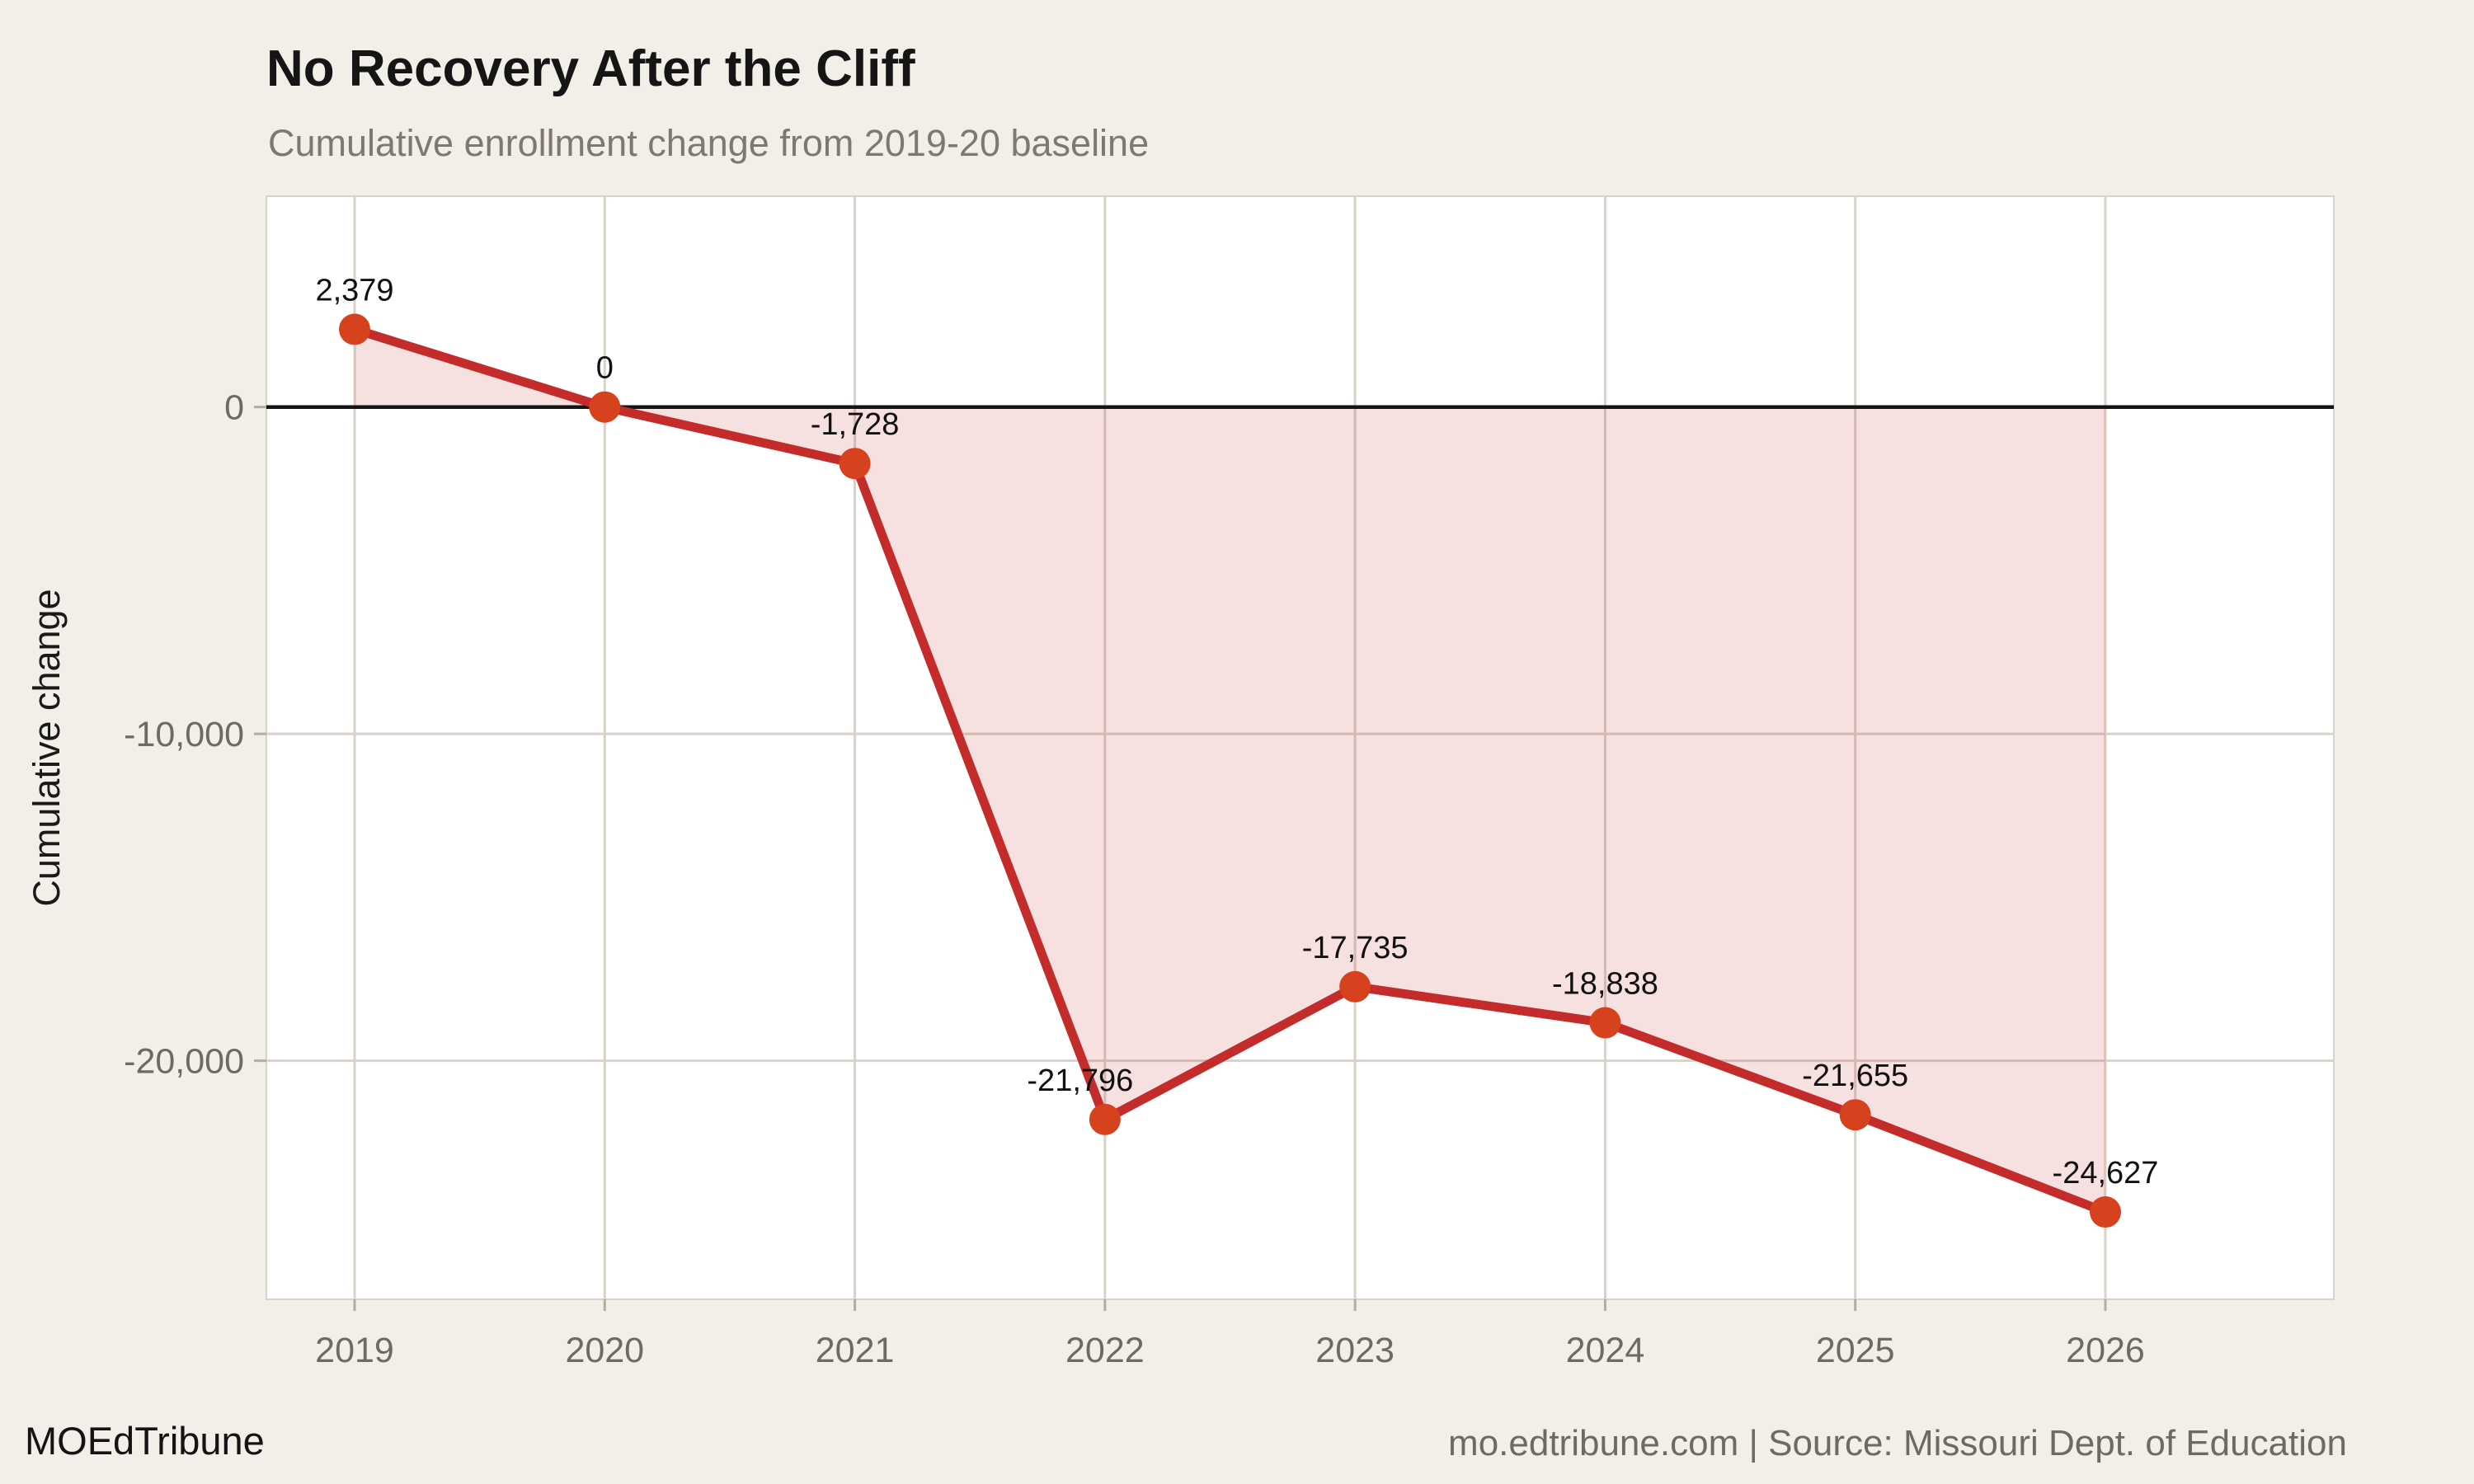 This screenshot has width=2474, height=1484. I want to click on data-point-label: -1,728, so click(855, 424).